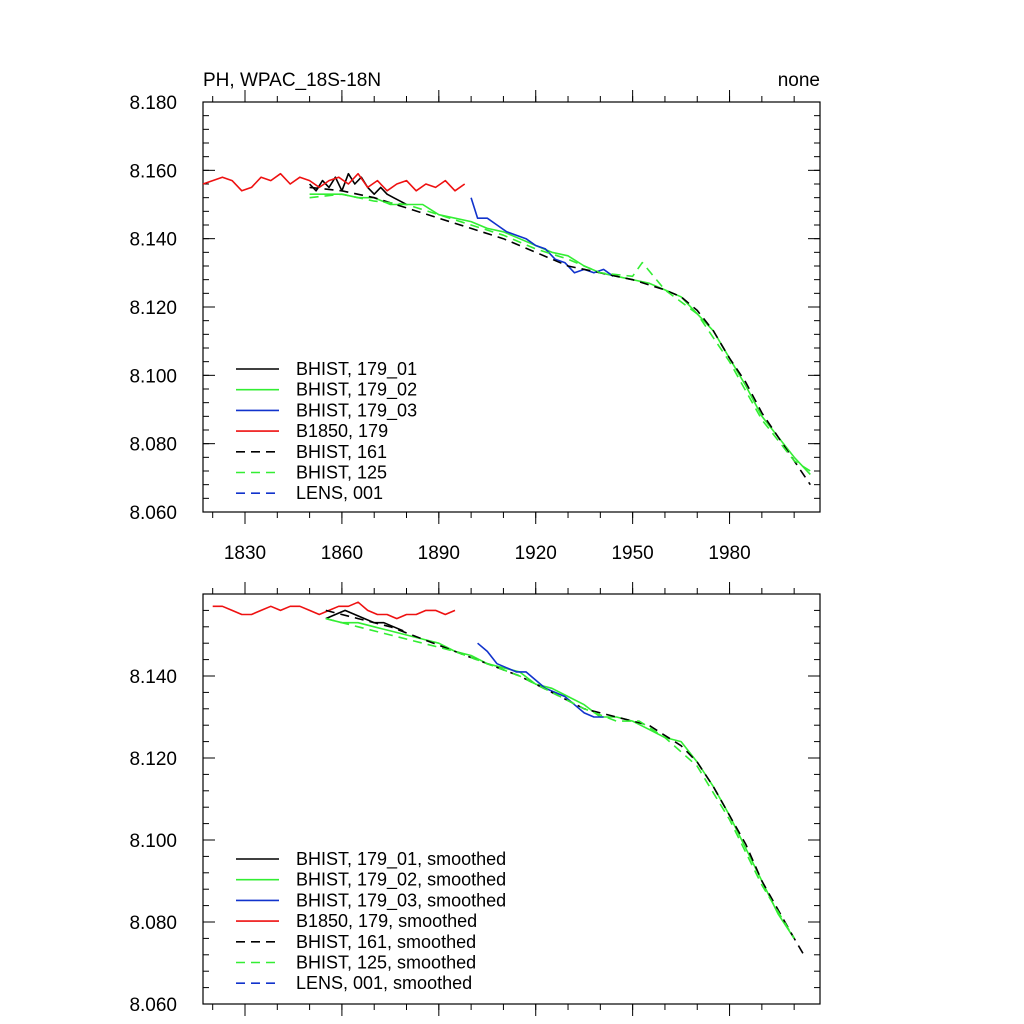 Image resolution: width=1024 pixels, height=1024 pixels. What do you see at coordinates (153, 171) in the screenshot?
I see `y-tick-label: 8.160` at bounding box center [153, 171].